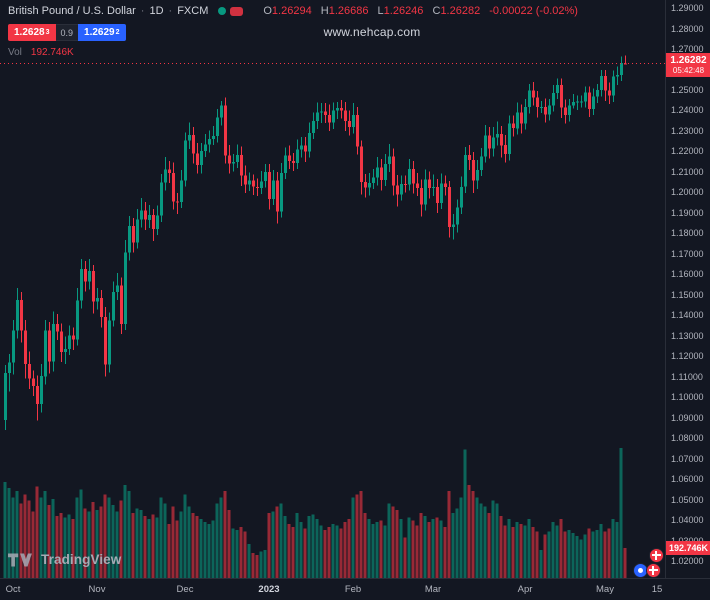 The image size is (710, 600). Describe the element at coordinates (372, 32) in the screenshot. I see `watermark-text: www.nehcap.com` at that location.